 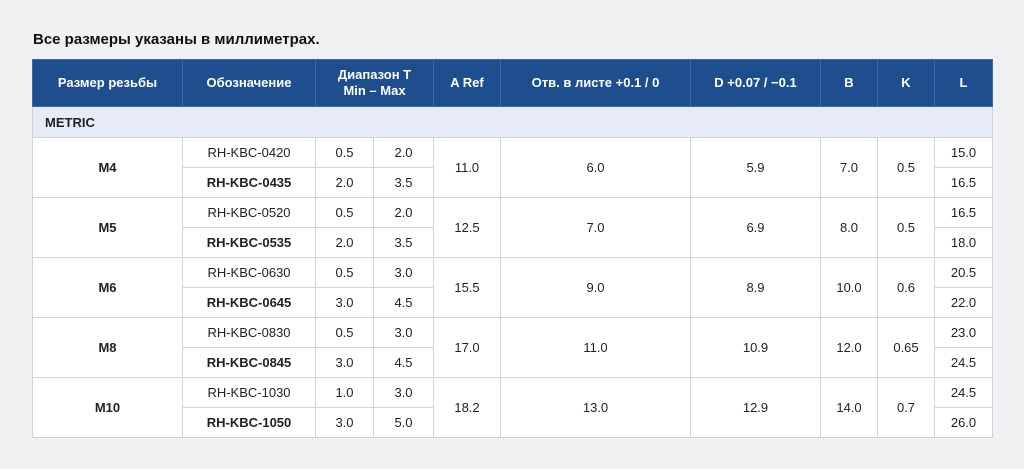 What do you see at coordinates (249, 182) in the screenshot?
I see `designation-cell: RH-KBC-0435` at bounding box center [249, 182].